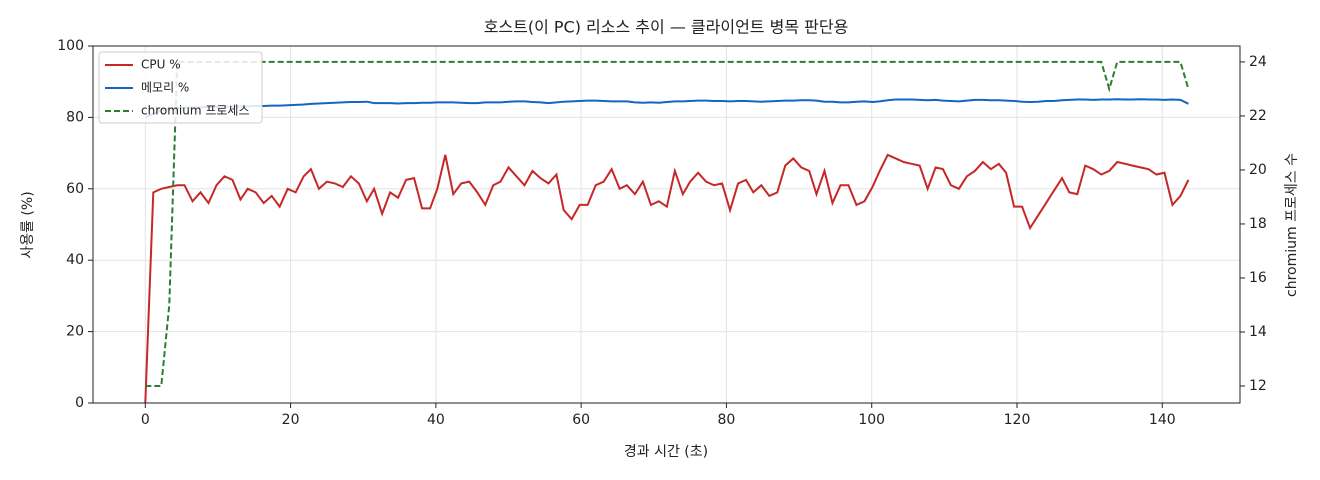 The height and width of the screenshot is (480, 1320). What do you see at coordinates (871, 420) in the screenshot?
I see `x-tick-label: 100` at bounding box center [871, 420].